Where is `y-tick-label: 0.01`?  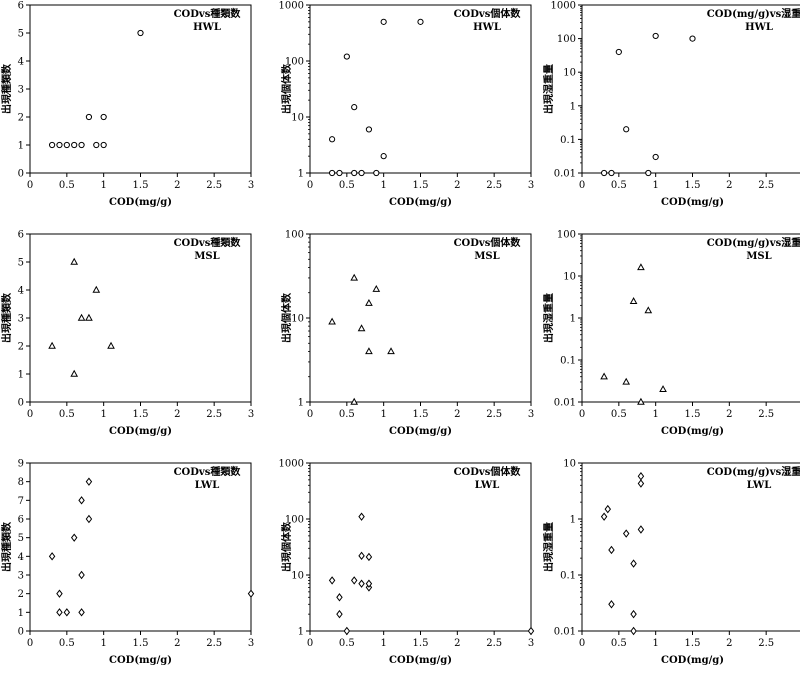 y-tick-label: 0.01 is located at coordinates (565, 632).